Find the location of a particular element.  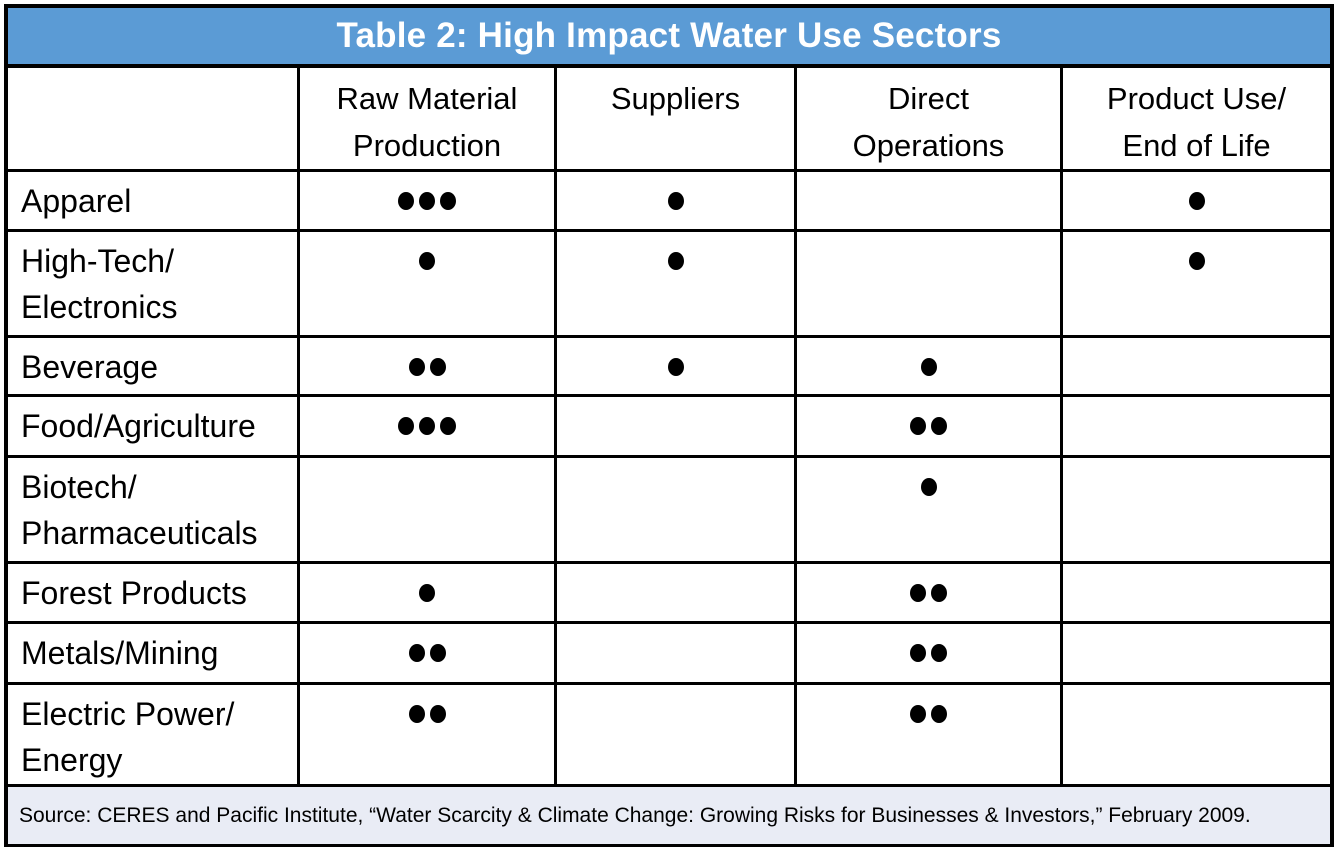

table-row-high-tech-electronics: High-Tech/ Electronics is located at coordinates (669, 285).